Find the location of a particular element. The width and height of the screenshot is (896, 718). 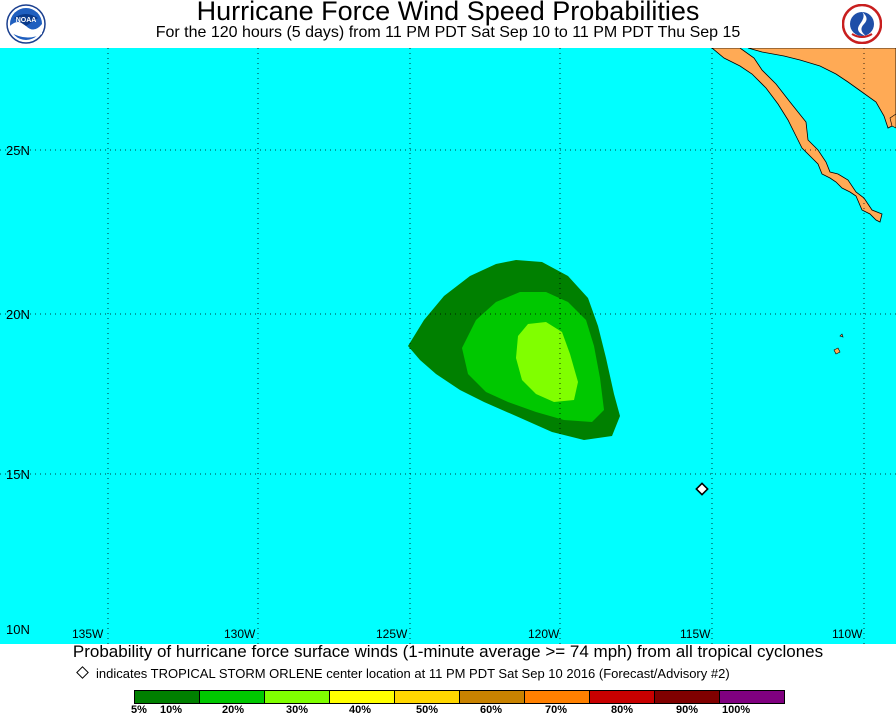

lat-label-25n: 25N is located at coordinates (18, 150).